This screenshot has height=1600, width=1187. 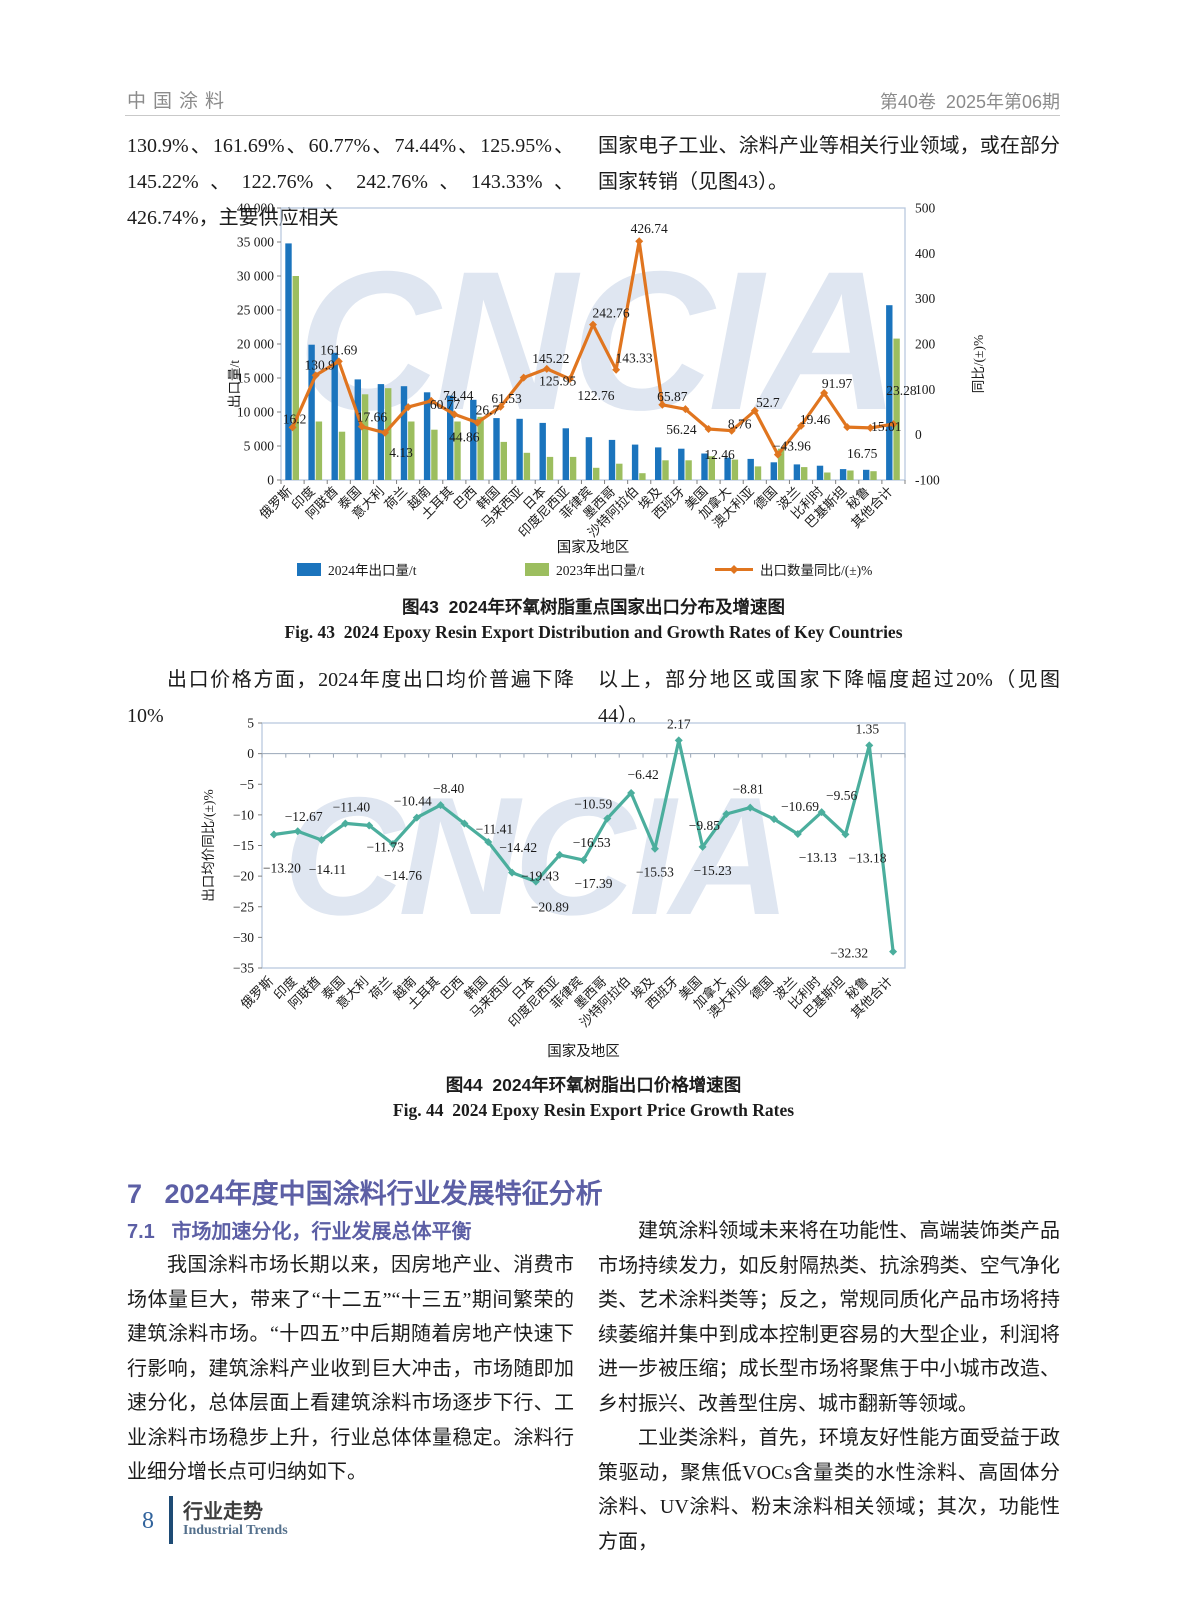 What do you see at coordinates (401, 452) in the screenshot?
I see `svg-text: 4.13` at bounding box center [401, 452].